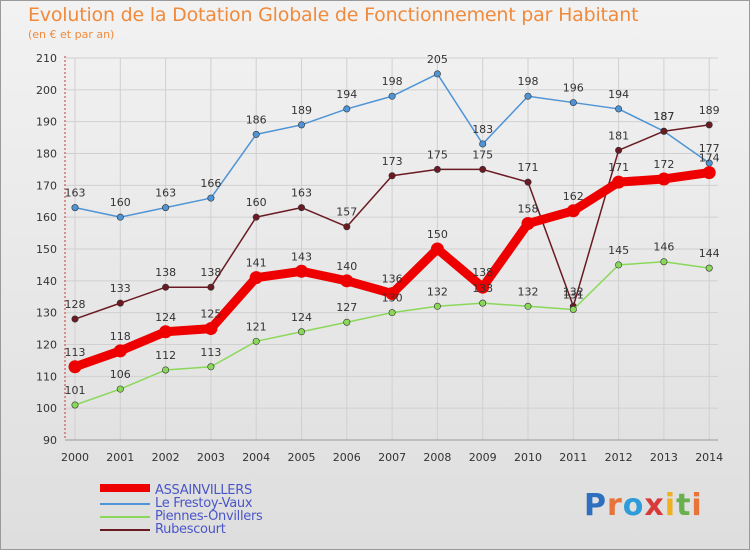 The image size is (750, 550). Describe the element at coordinates (346, 212) in the screenshot. I see `data-label: 157` at that location.